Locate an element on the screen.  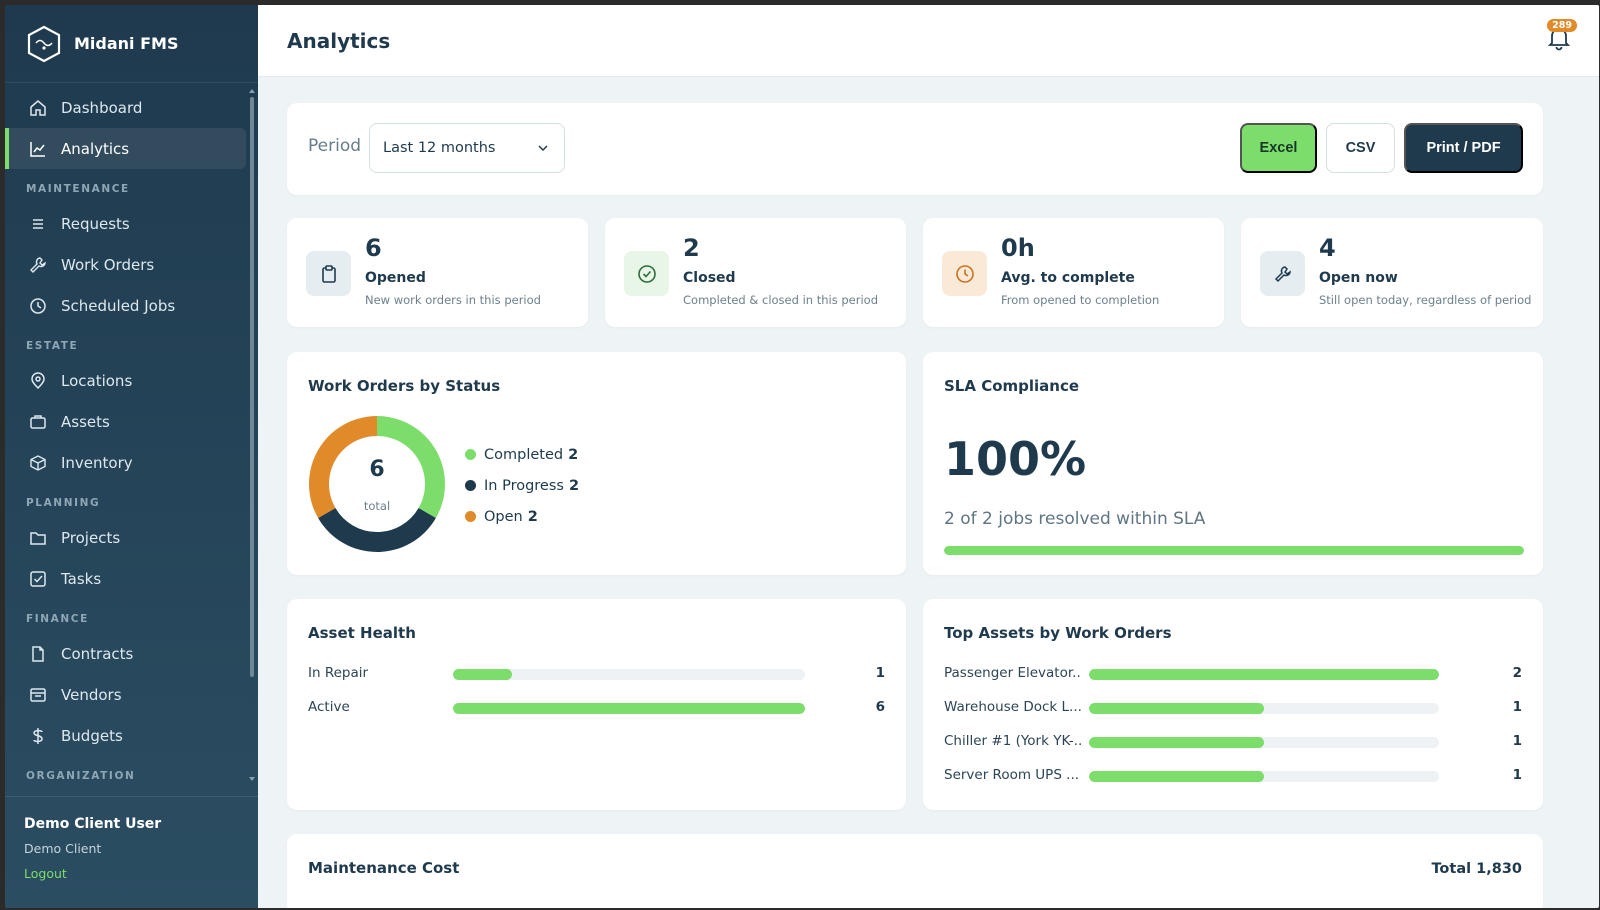
notification-badge: 289 is located at coordinates (1562, 25).